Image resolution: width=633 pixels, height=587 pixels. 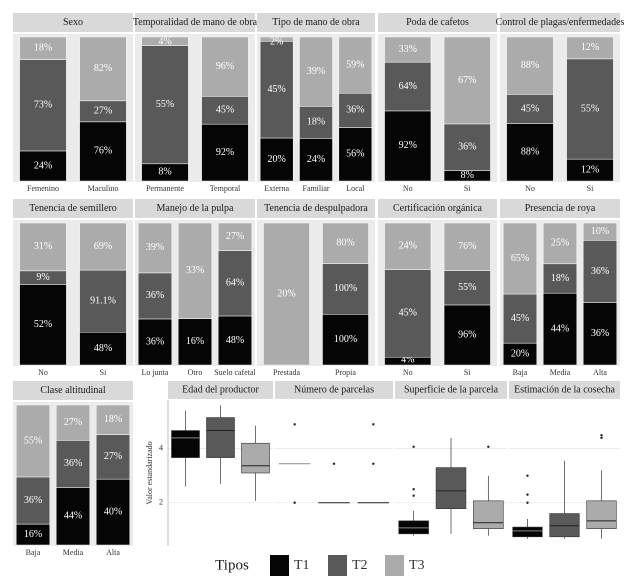 I want to click on data-label: 64%, so click(x=235, y=283).